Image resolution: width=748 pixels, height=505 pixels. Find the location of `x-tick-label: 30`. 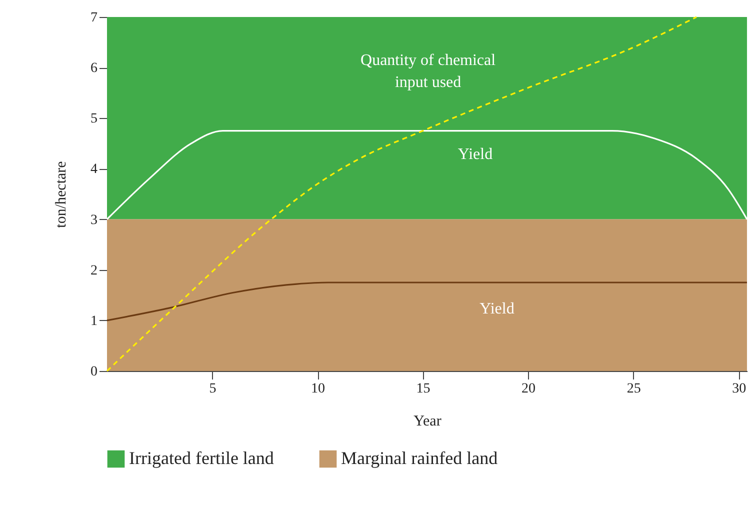

x-tick-label: 30 is located at coordinates (739, 389).